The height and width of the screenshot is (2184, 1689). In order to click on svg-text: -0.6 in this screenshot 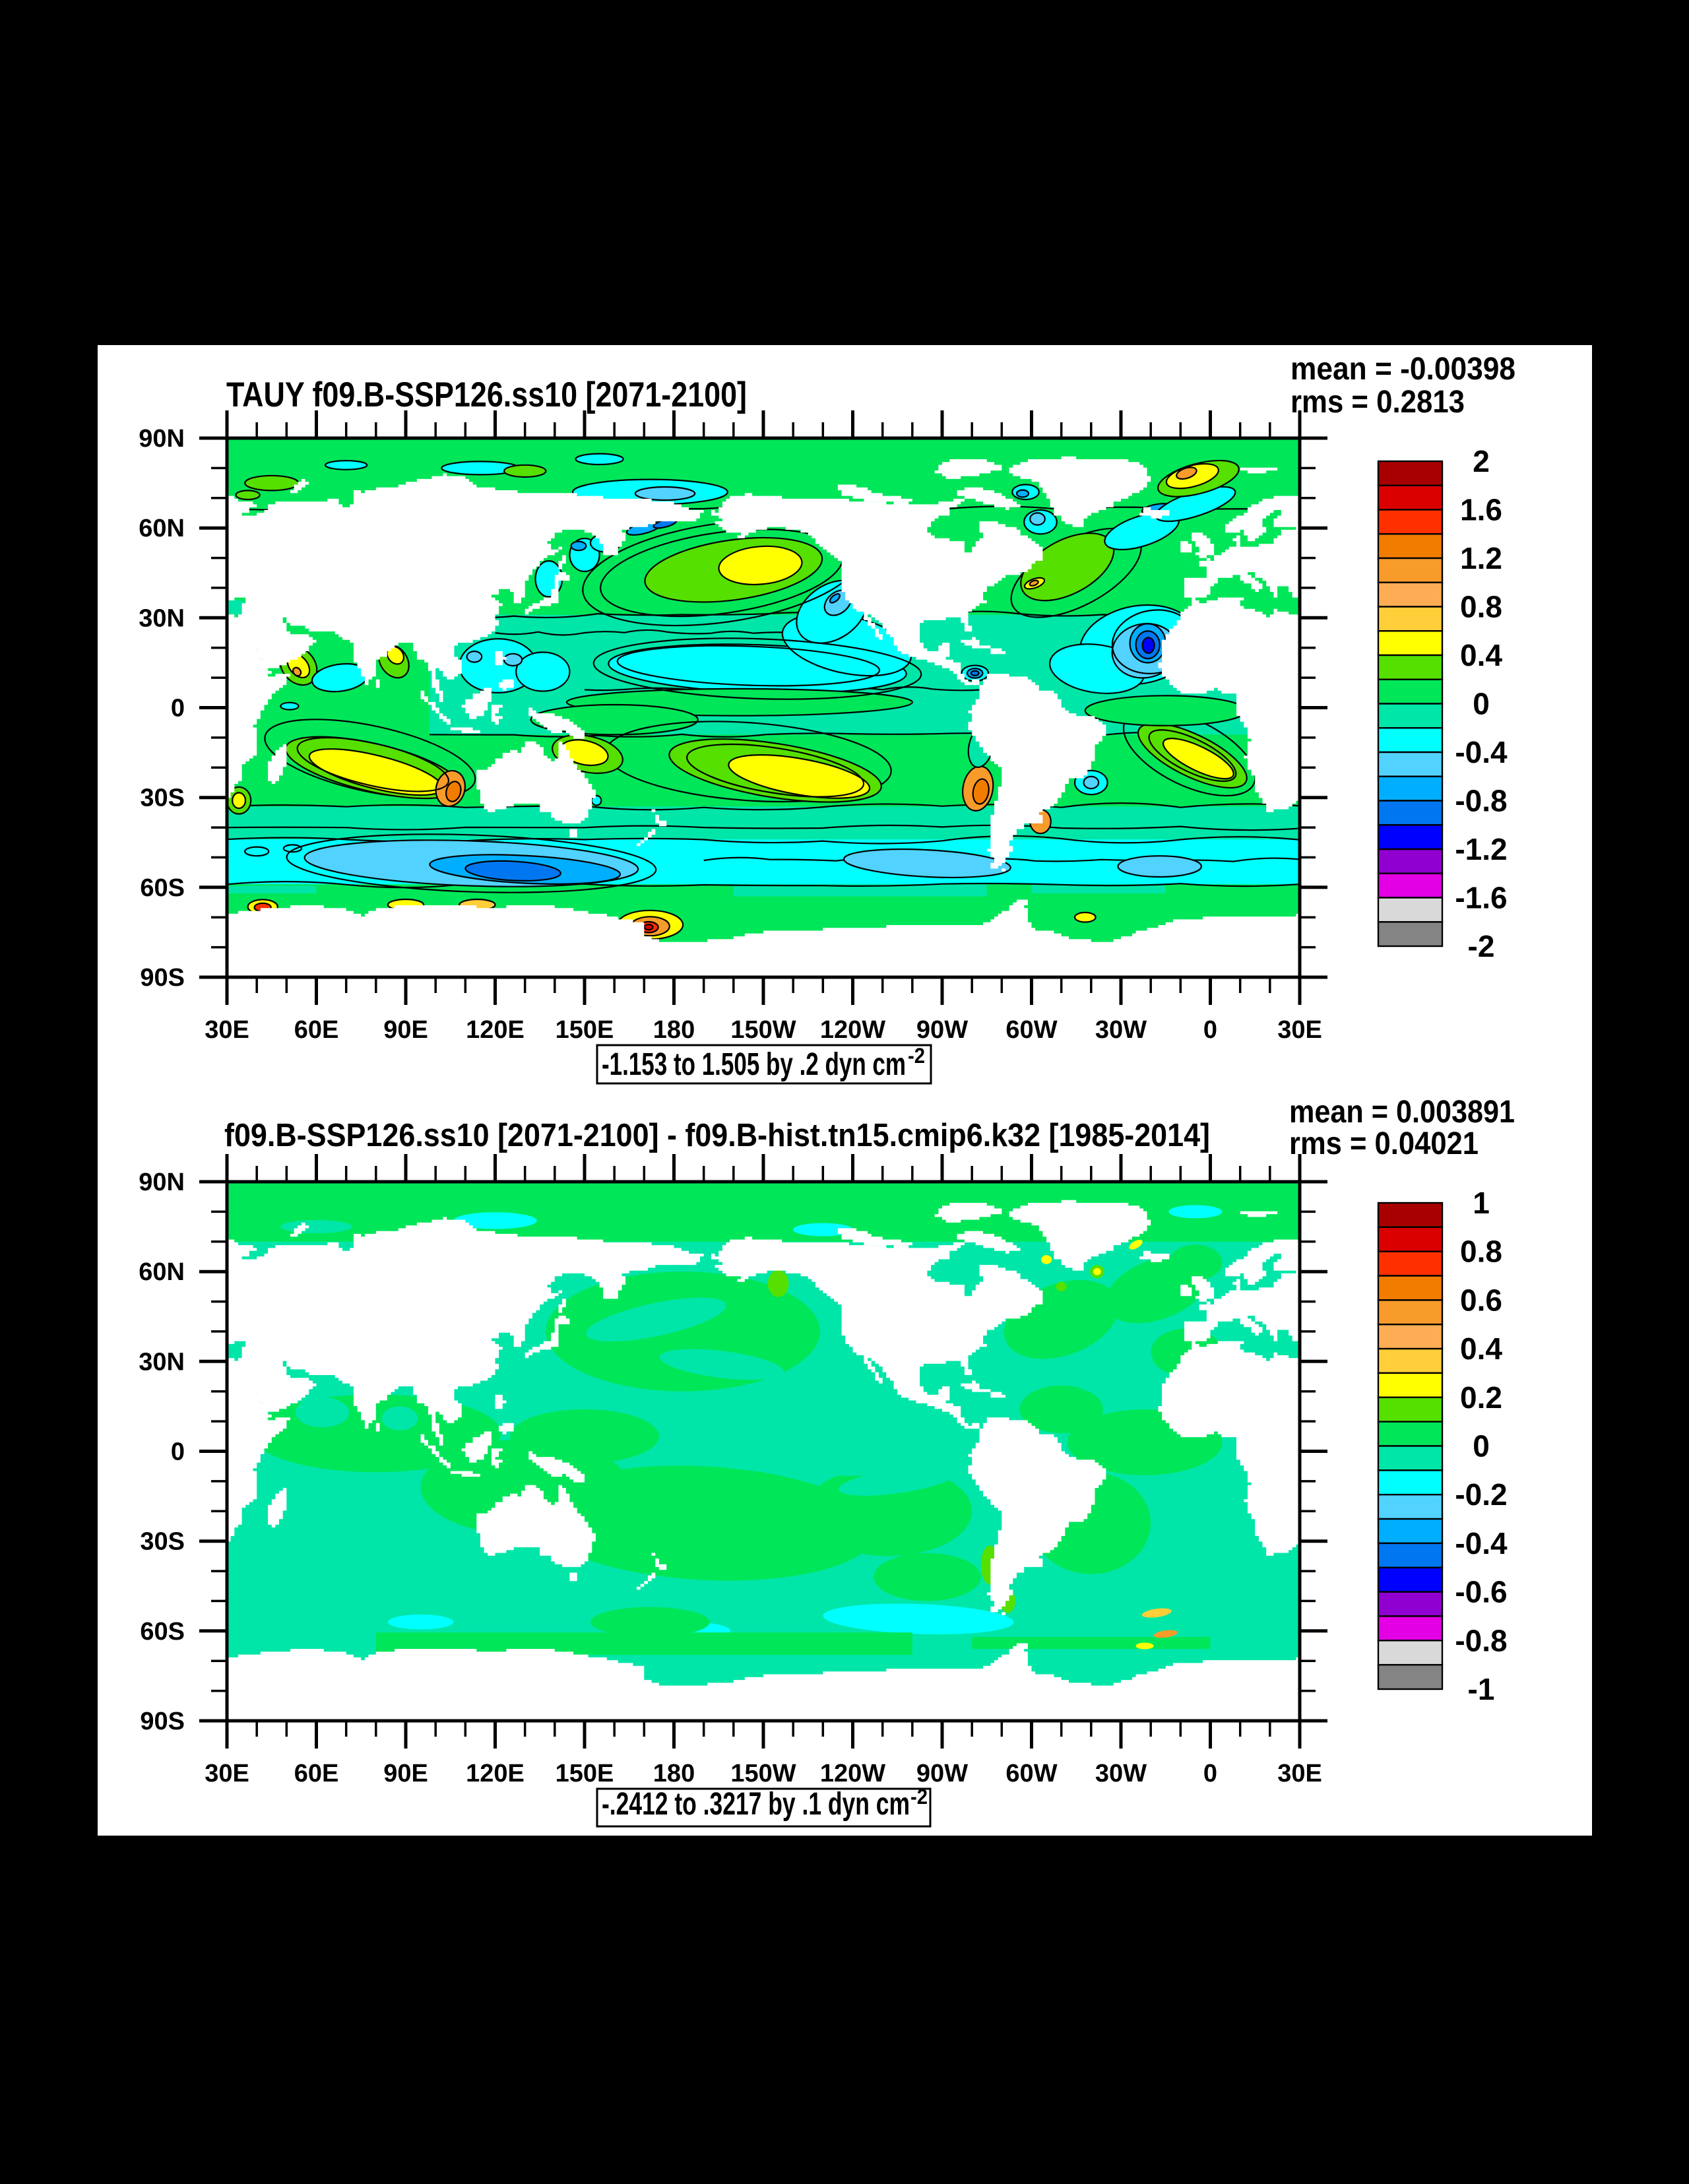, I will do `click(1481, 1592)`.